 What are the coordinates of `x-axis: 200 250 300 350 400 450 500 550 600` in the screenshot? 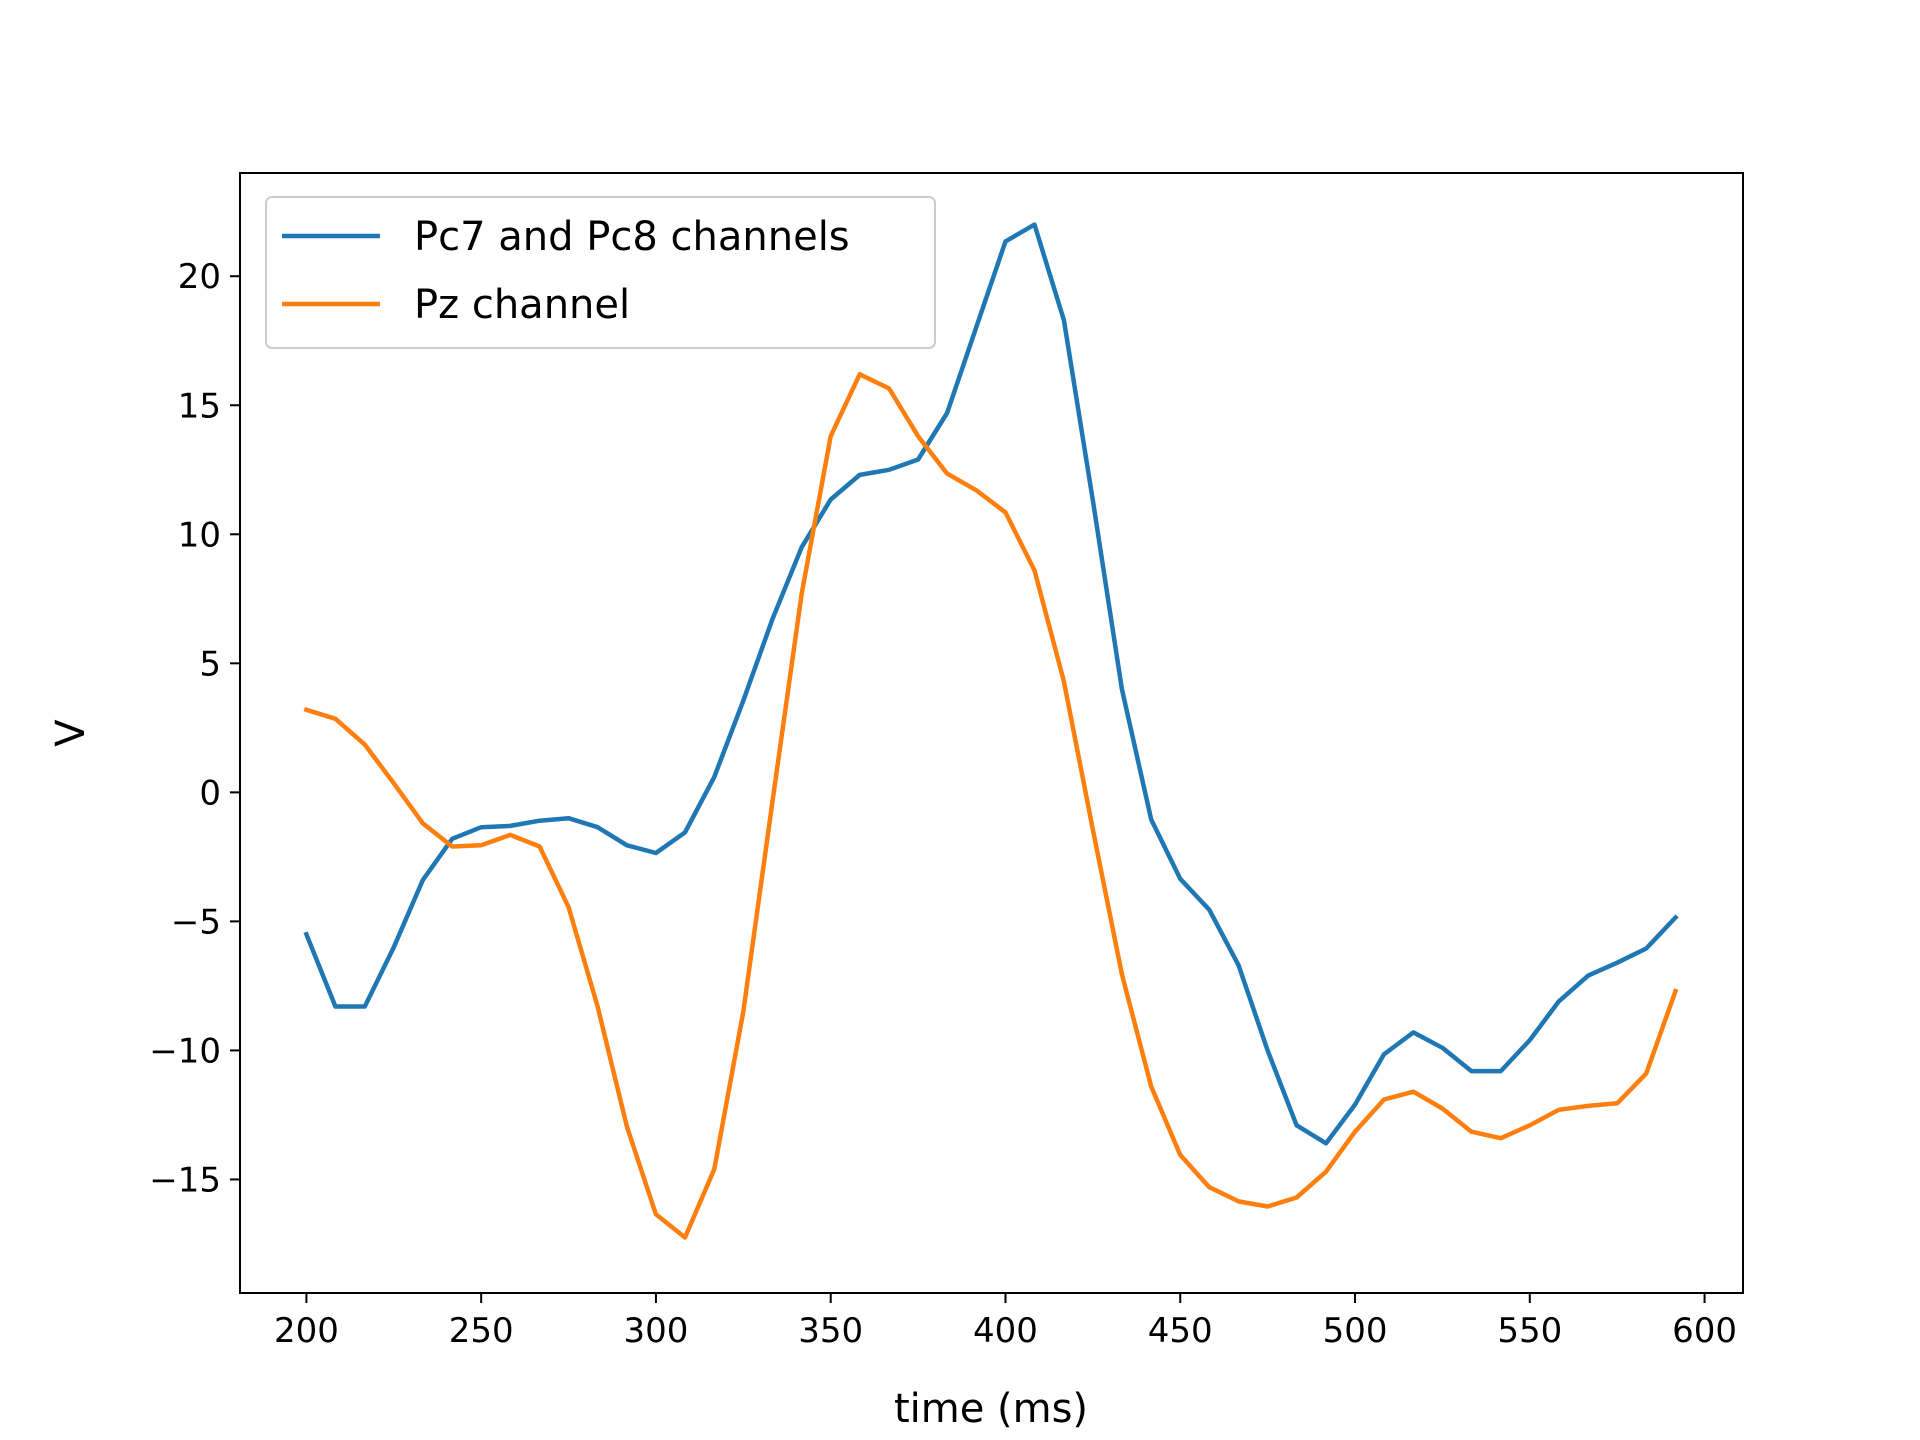 It's located at (1005, 1322).